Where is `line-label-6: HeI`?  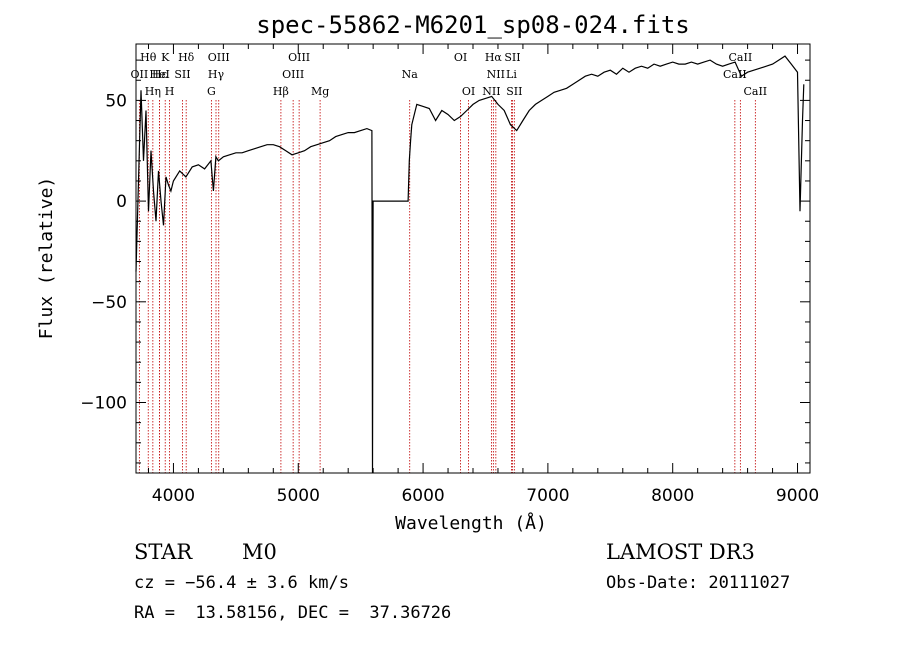 line-label-6: HeI is located at coordinates (159, 74).